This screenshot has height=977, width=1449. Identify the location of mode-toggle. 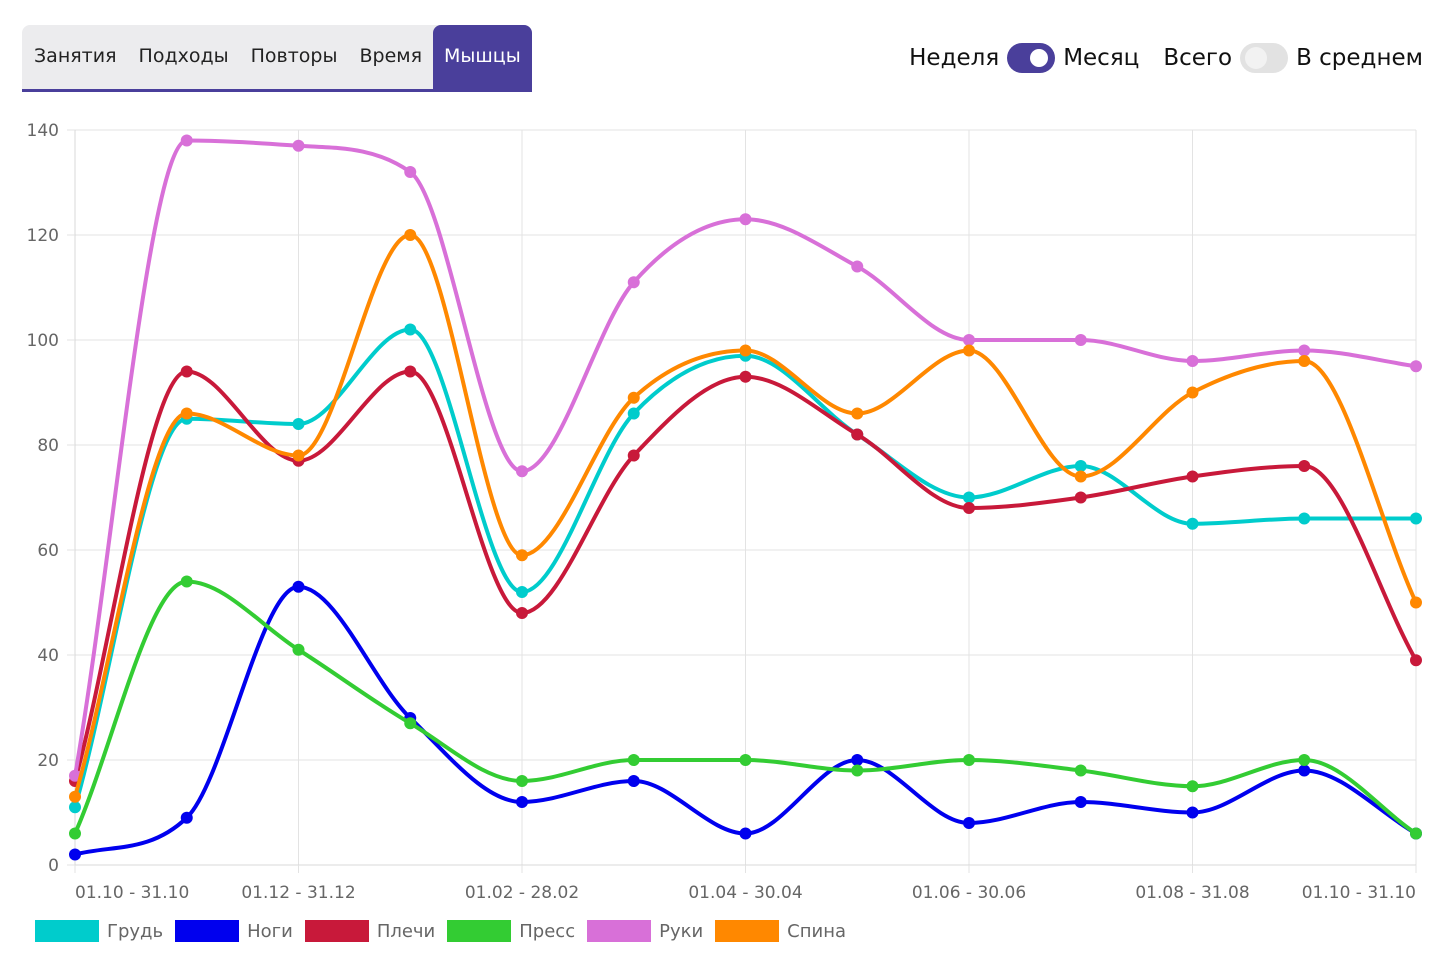
(1264, 58).